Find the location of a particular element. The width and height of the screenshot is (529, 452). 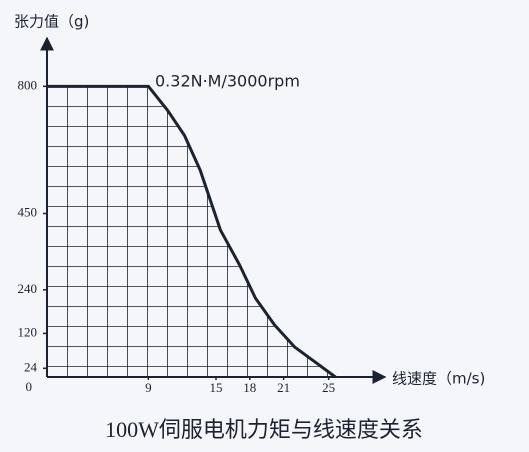

y-tick-label: 800 is located at coordinates (28, 84).